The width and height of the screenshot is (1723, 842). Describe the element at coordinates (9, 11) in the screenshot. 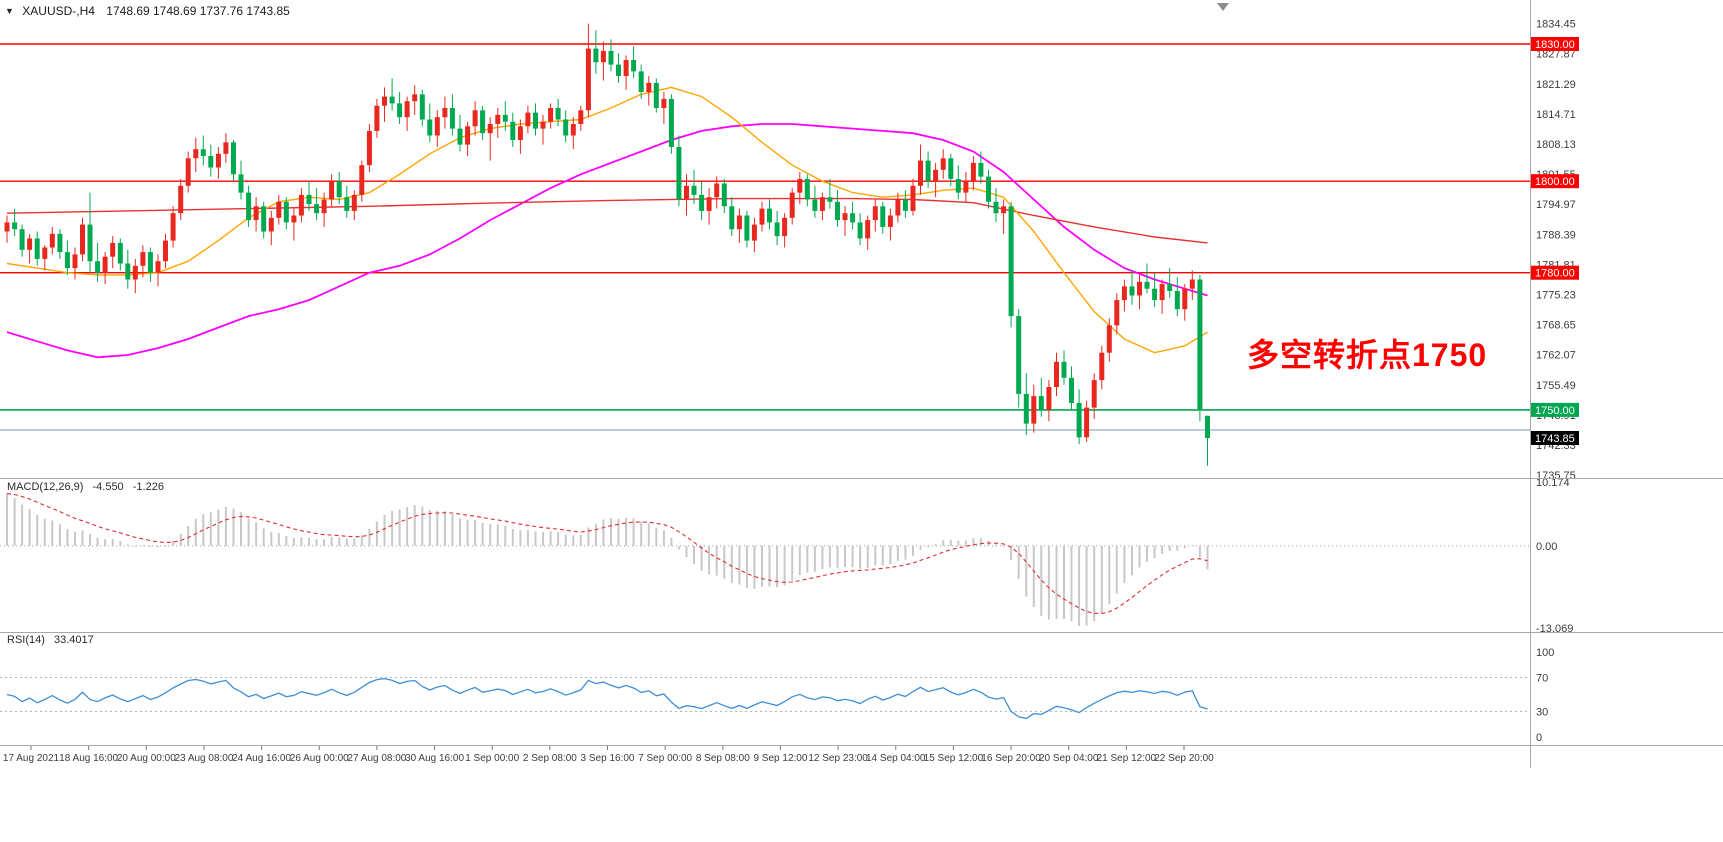

I see `symbol-dropdown-icon: ▼` at that location.